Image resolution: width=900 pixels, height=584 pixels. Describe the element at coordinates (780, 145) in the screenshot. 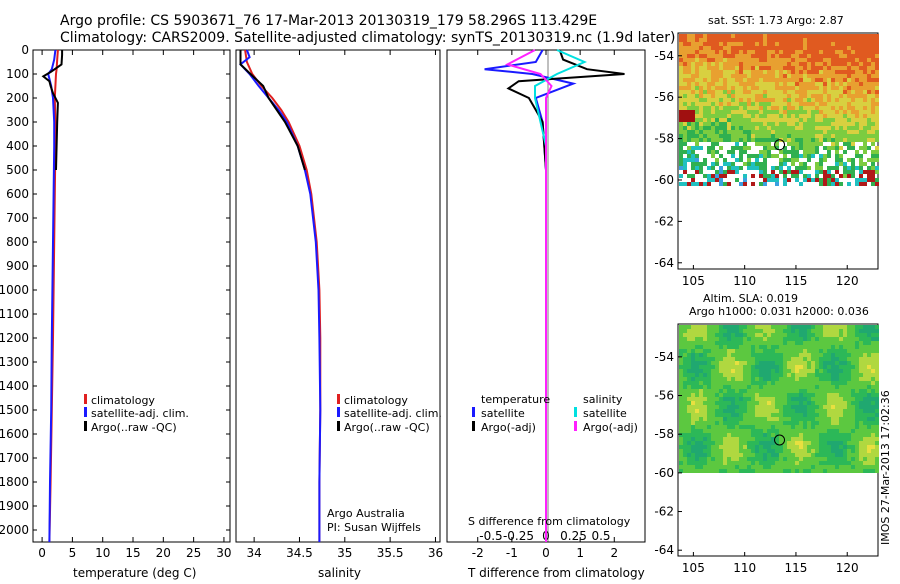

I see `argo-location-marker` at that location.